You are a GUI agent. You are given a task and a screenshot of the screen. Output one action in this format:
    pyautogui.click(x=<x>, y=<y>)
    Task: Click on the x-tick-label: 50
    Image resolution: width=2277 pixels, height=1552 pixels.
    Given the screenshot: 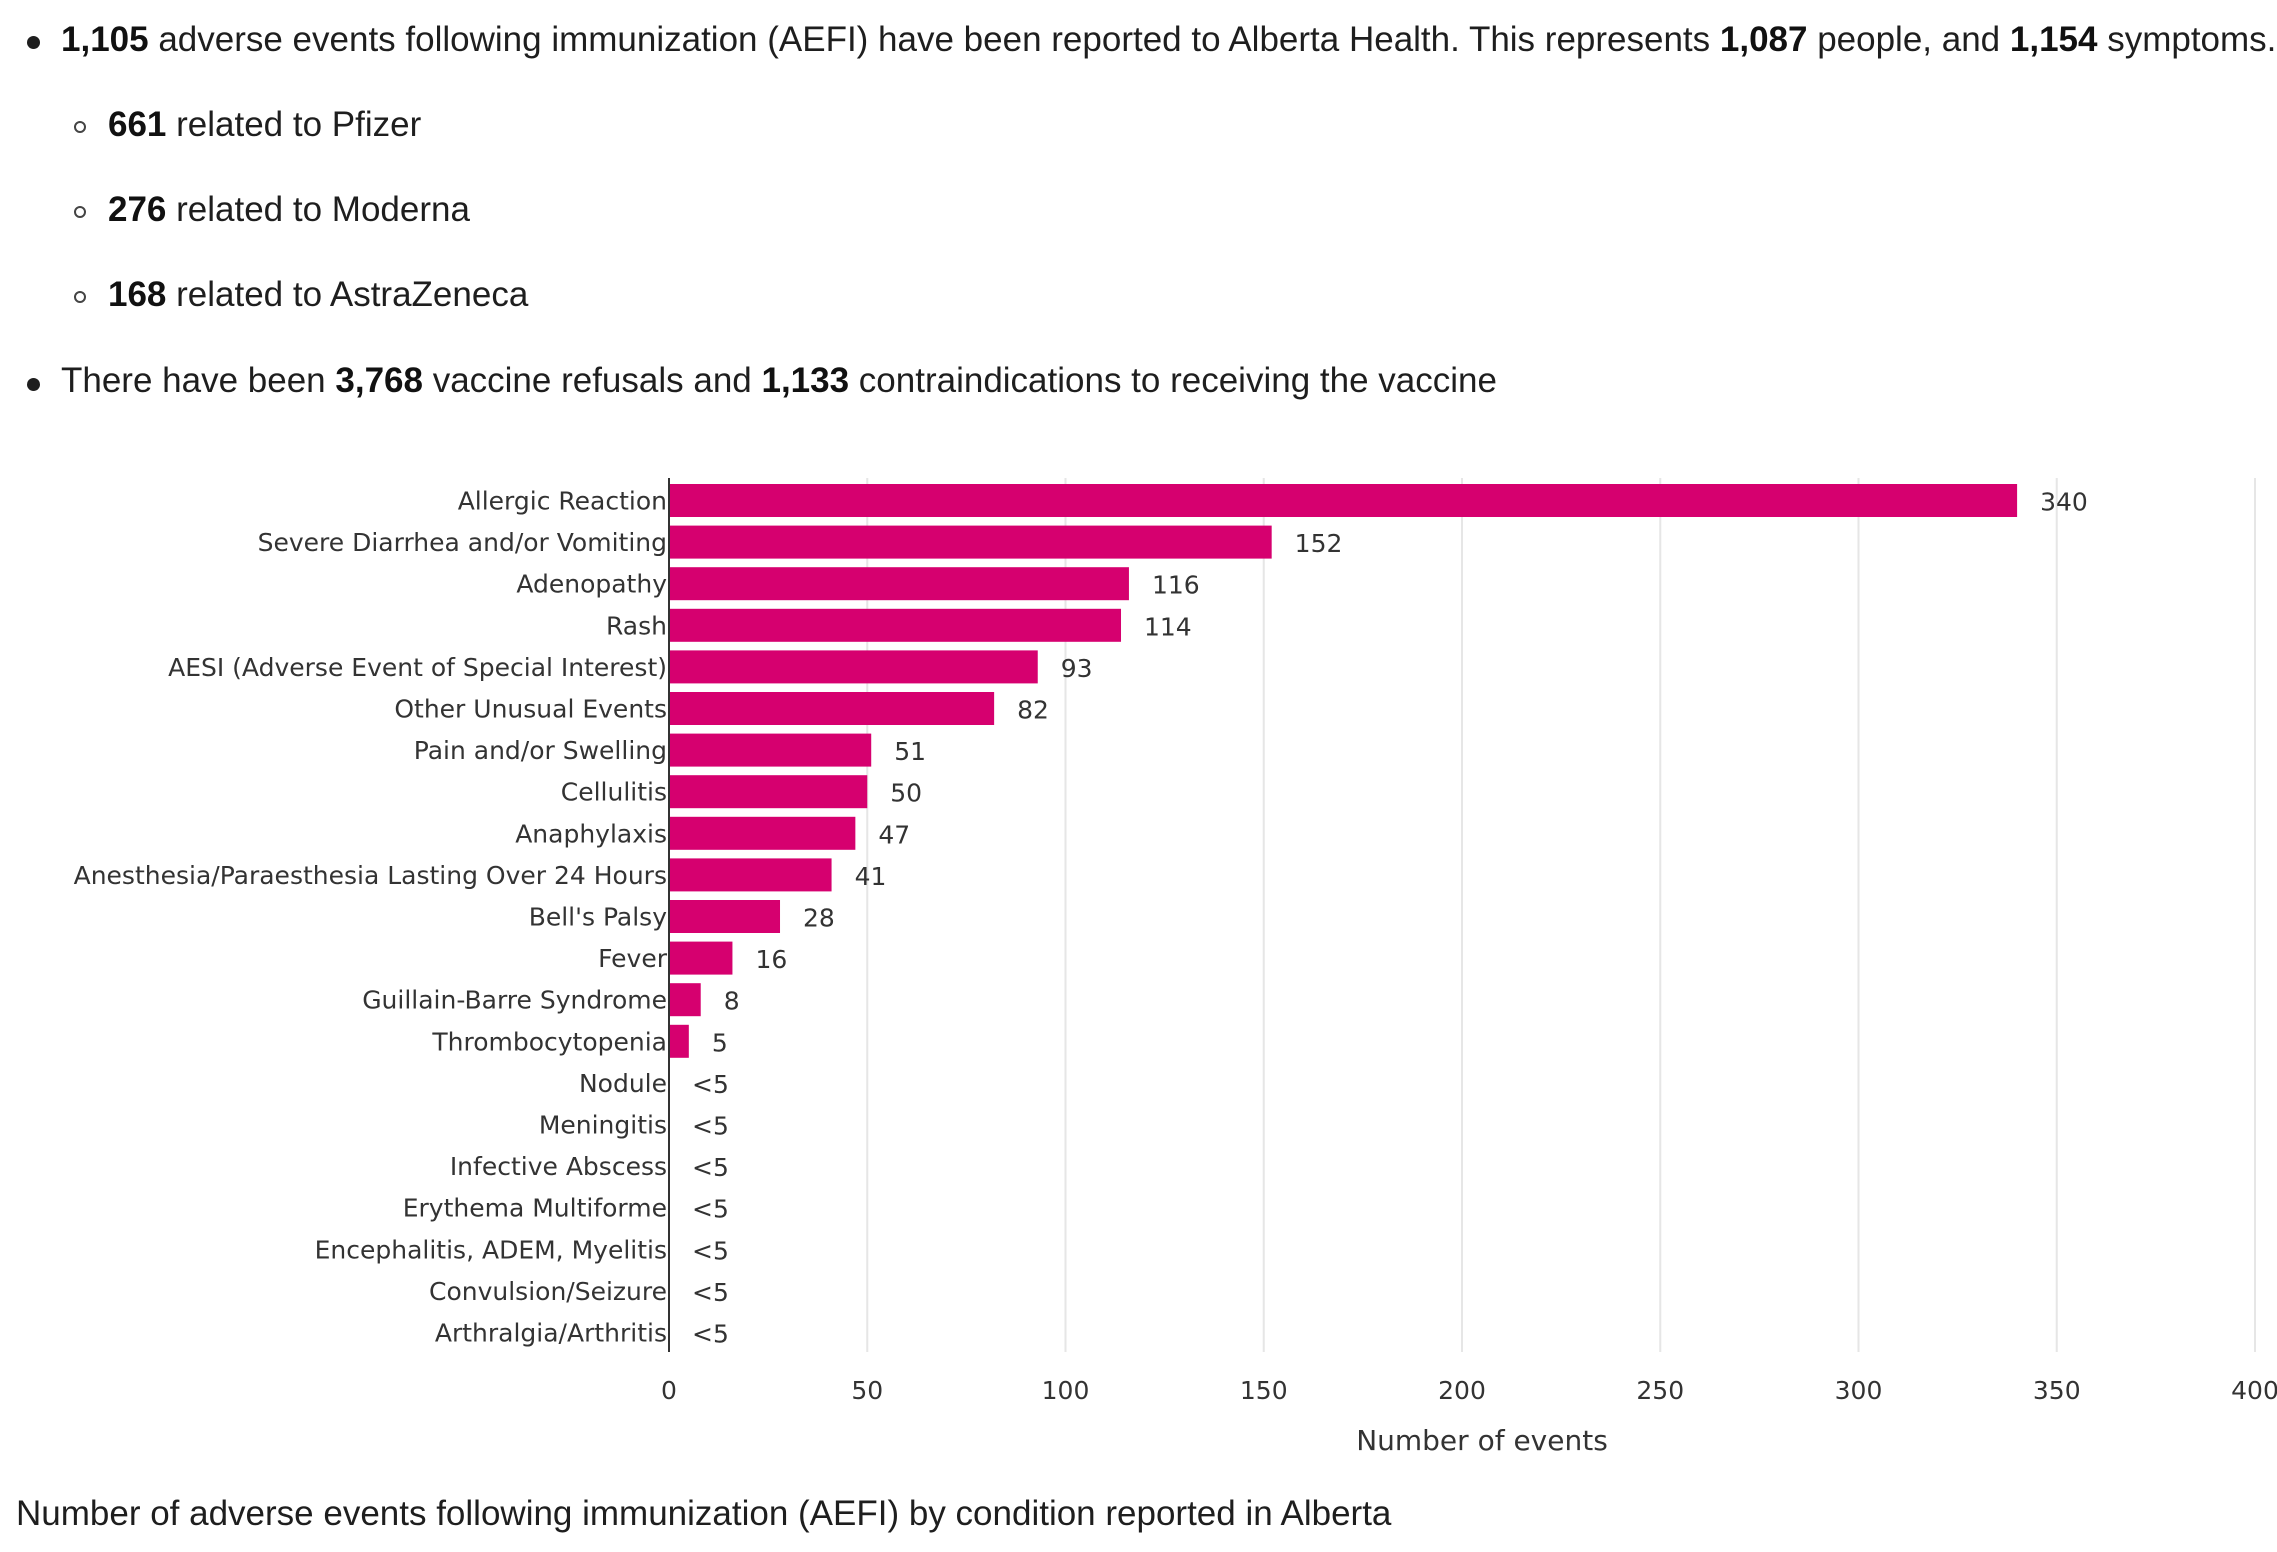 What is the action you would take?
    pyautogui.click(x=867, y=1390)
    